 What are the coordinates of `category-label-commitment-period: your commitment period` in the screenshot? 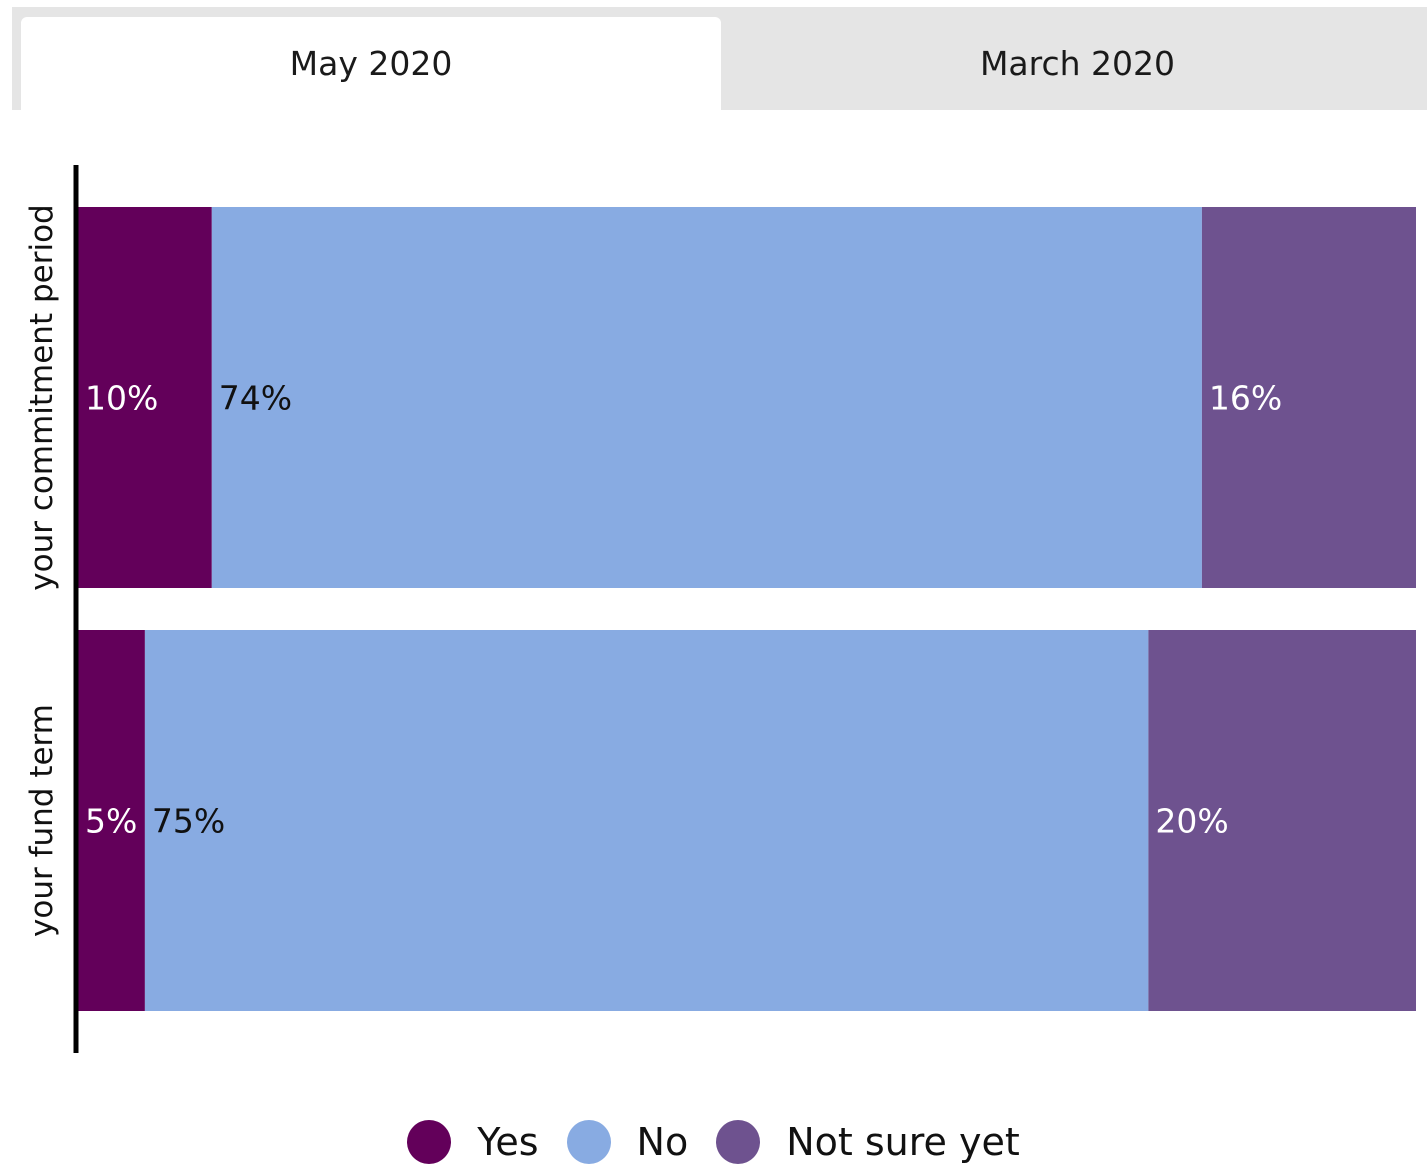 It's located at (42, 397).